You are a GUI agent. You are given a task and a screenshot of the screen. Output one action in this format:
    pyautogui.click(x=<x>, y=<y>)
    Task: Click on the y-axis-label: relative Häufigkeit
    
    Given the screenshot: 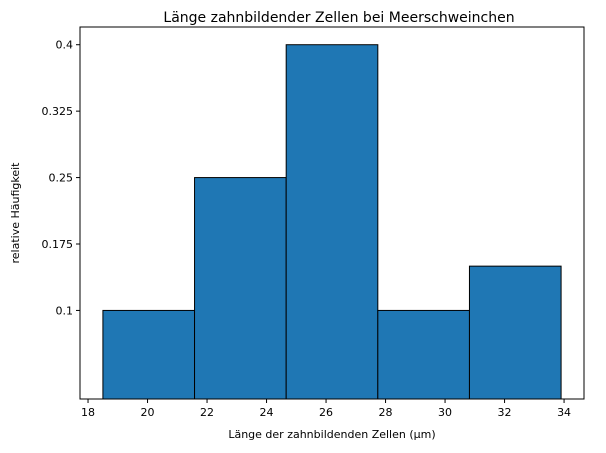 What is the action you would take?
    pyautogui.click(x=15, y=213)
    